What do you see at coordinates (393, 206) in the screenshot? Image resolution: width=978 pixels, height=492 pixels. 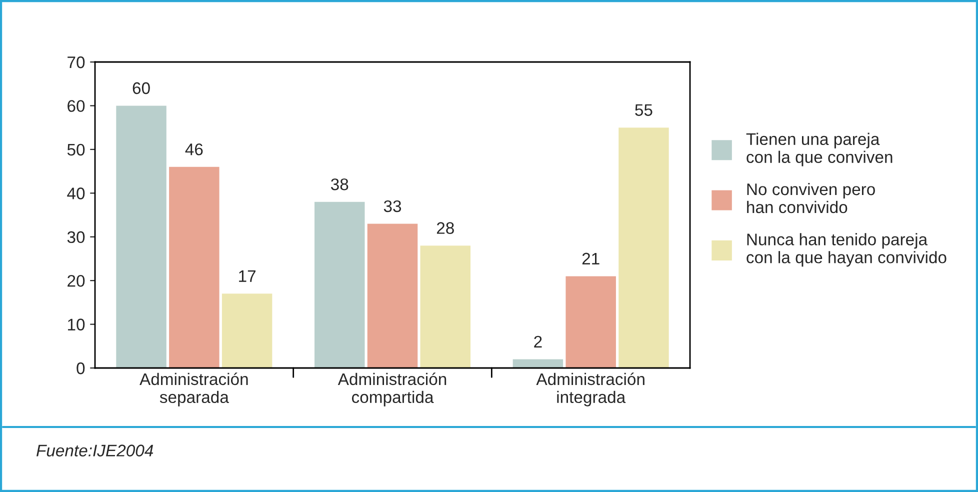 I see `data-label: 33` at bounding box center [393, 206].